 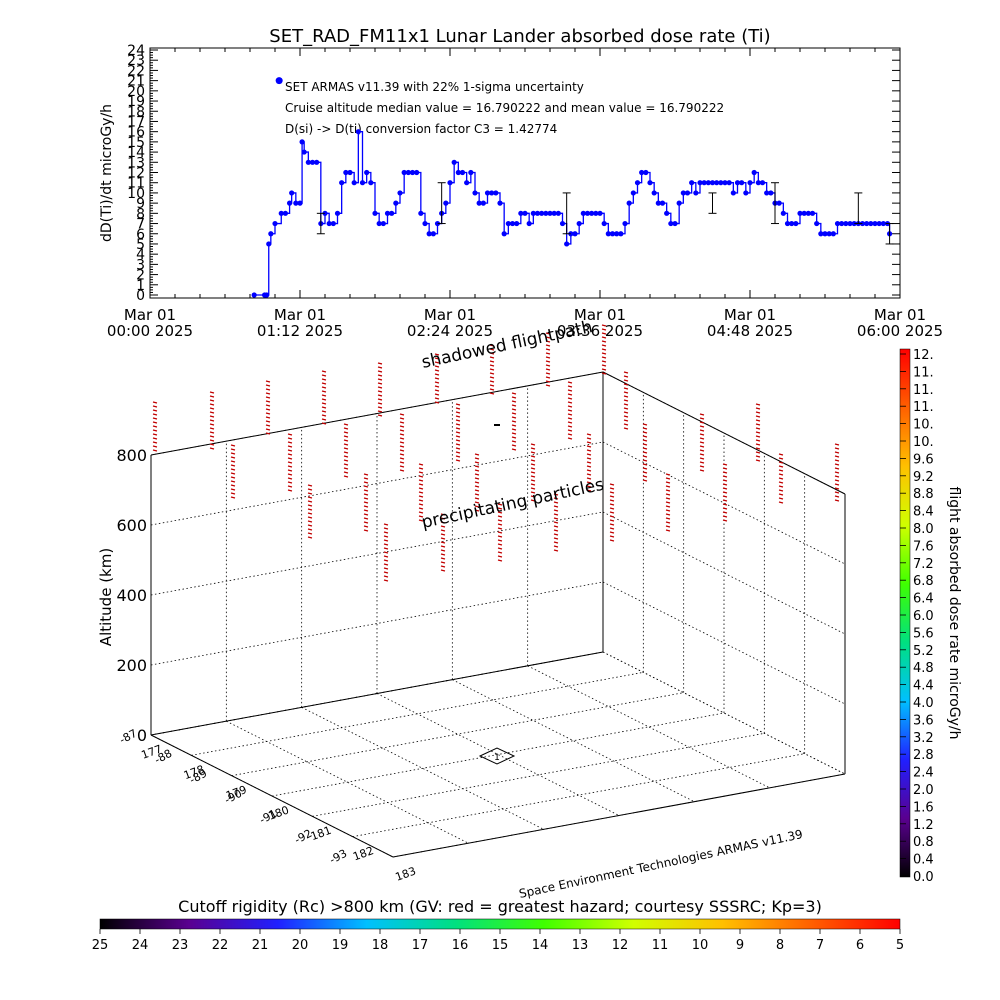 I want to click on wall-grid-line, so click(x=377, y=623).